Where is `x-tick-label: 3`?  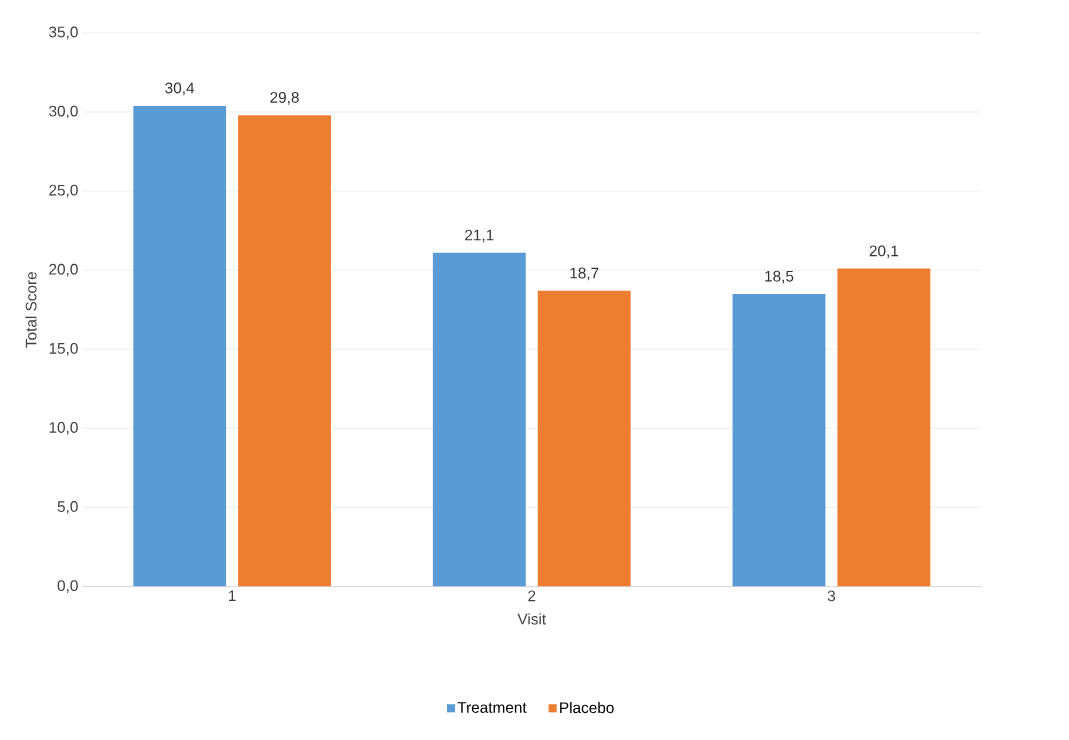 x-tick-label: 3 is located at coordinates (831, 596).